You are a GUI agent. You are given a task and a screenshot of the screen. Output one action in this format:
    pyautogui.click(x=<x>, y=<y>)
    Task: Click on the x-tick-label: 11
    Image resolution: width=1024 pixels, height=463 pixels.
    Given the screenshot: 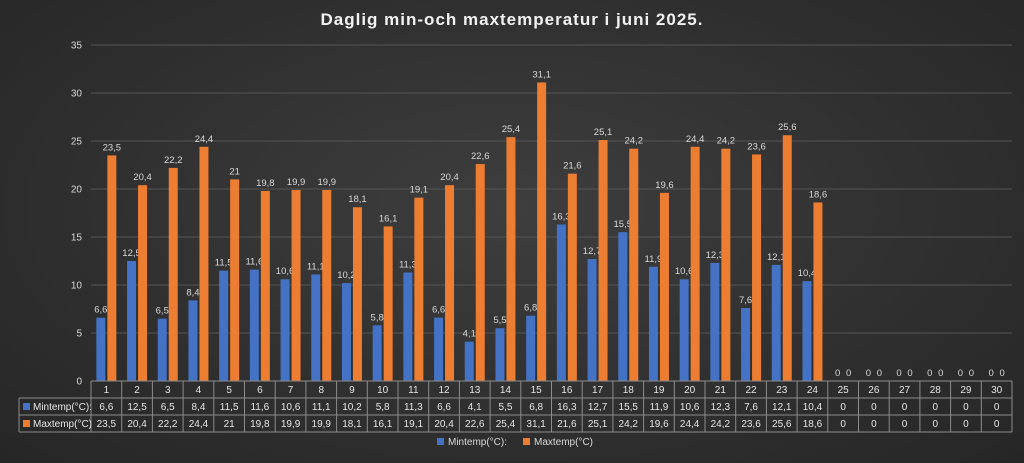 What is the action you would take?
    pyautogui.click(x=413, y=390)
    